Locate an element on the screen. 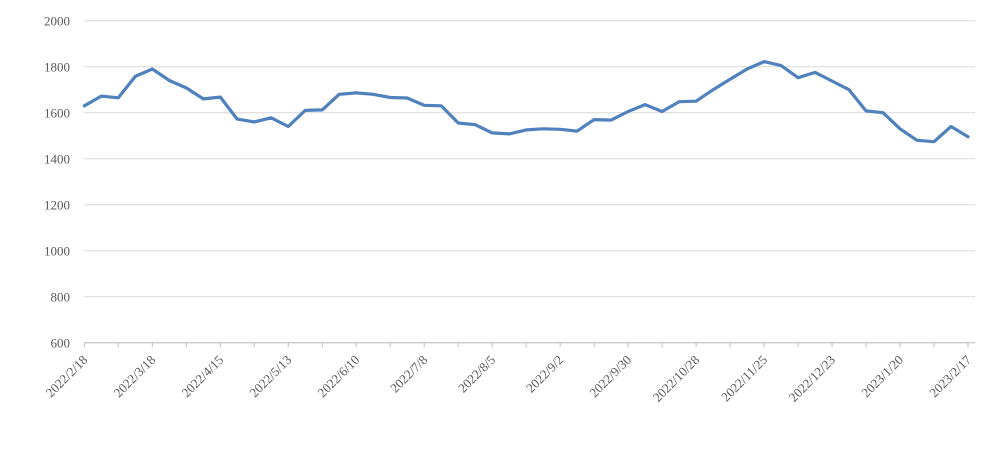 This screenshot has width=997, height=452. x-axis-label: 2022/4/15 is located at coordinates (202, 376).